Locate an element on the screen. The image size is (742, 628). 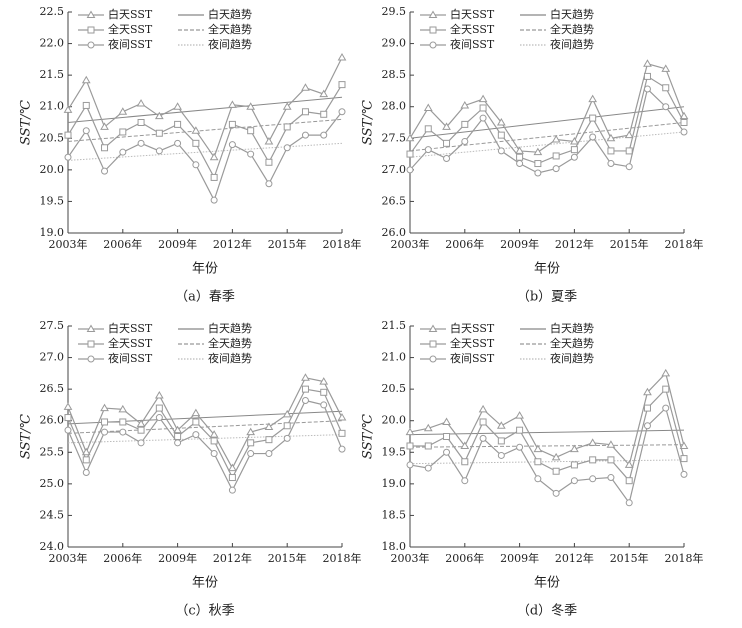
y-tick-label: 27.0 is located at coordinates (394, 169).